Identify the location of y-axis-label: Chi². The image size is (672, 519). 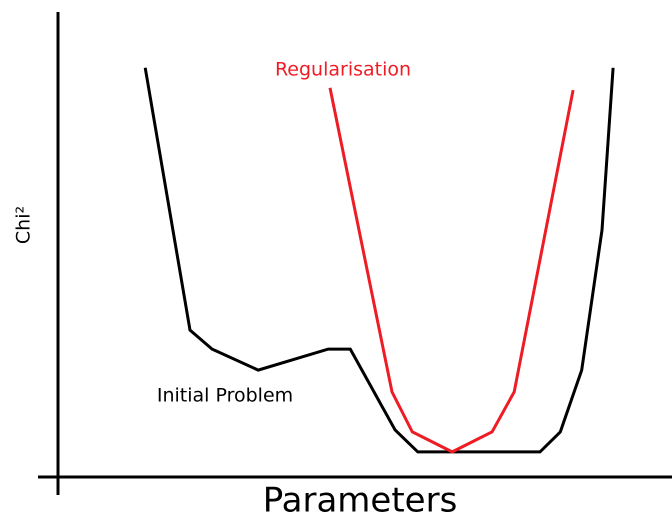
(24, 225).